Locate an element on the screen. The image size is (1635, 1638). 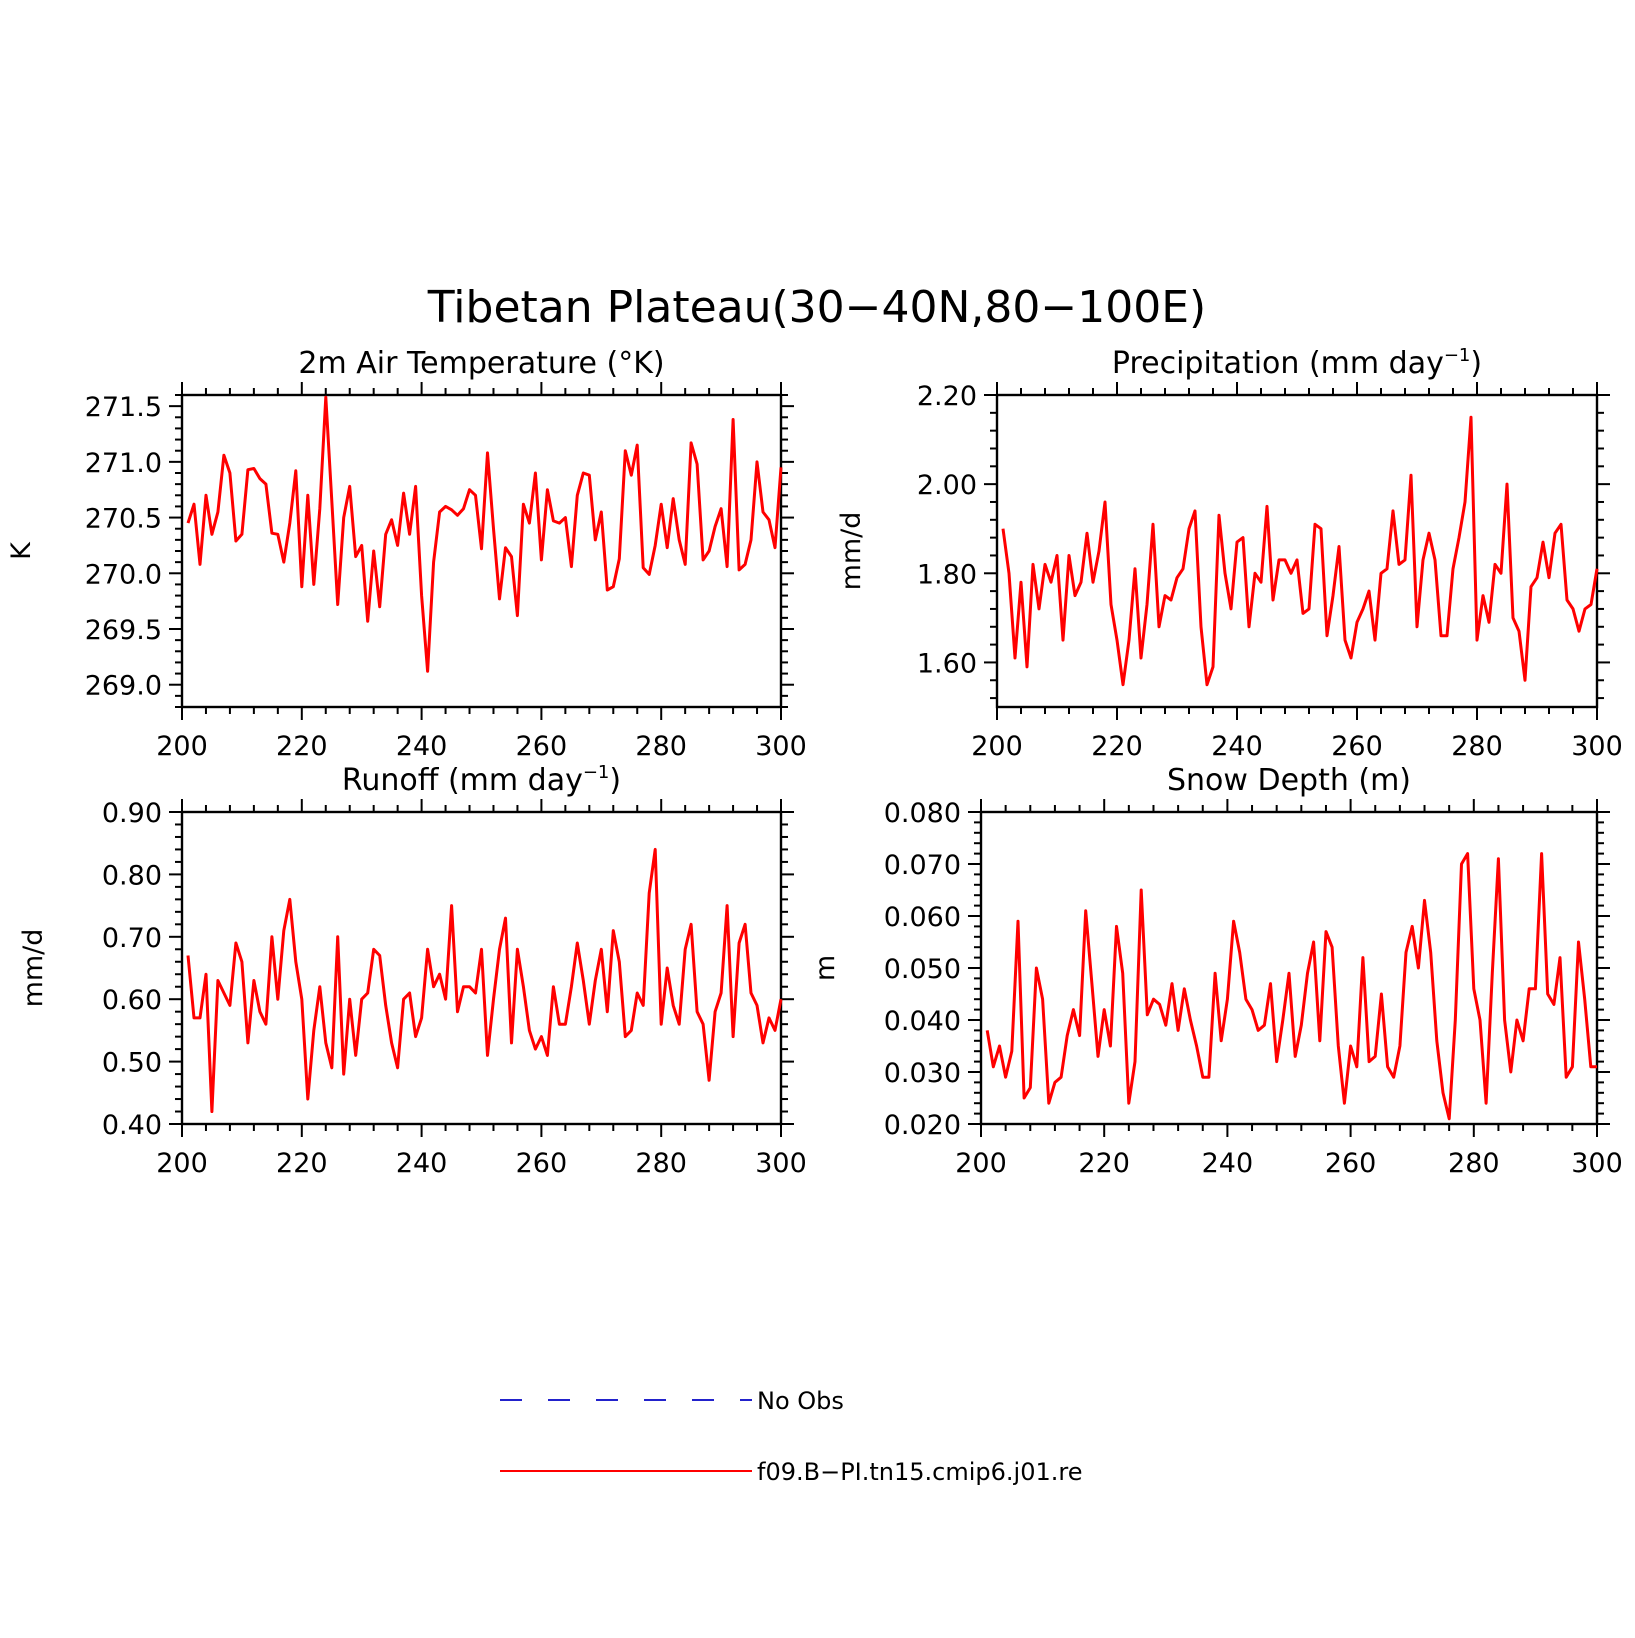
panel-title-air-temperature: 2m Air Temperature (°K) is located at coordinates (481, 363).